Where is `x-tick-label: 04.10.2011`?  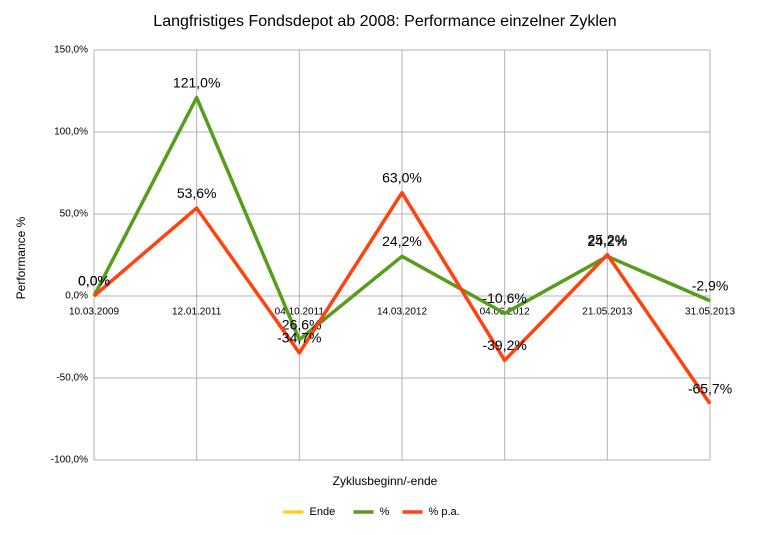
x-tick-label: 04.10.2011 is located at coordinates (300, 312).